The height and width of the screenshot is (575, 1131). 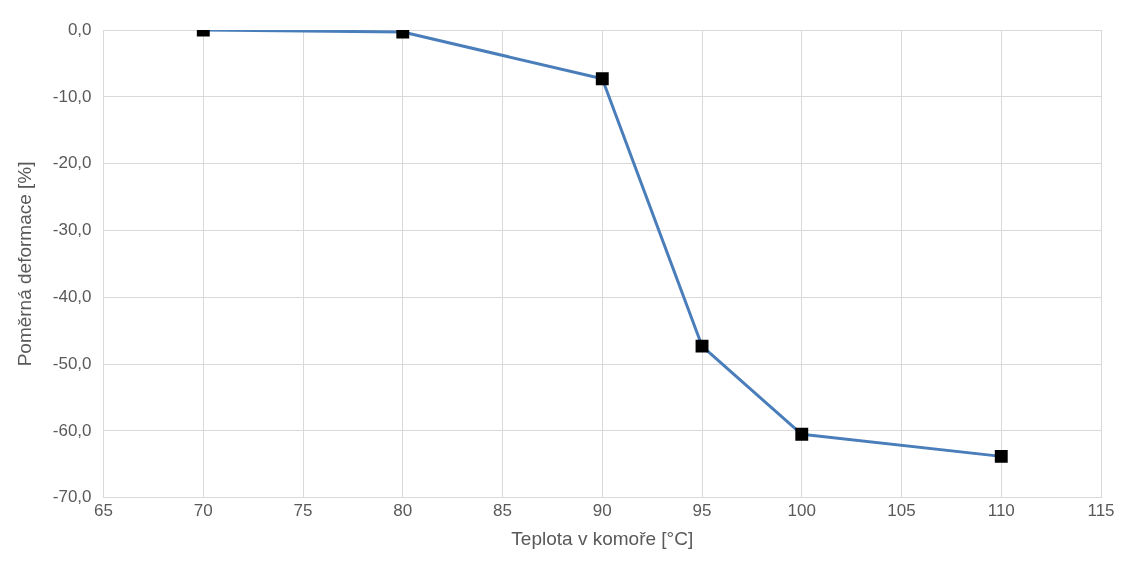 I want to click on y-tick-label: -10,0, so click(x=72, y=96).